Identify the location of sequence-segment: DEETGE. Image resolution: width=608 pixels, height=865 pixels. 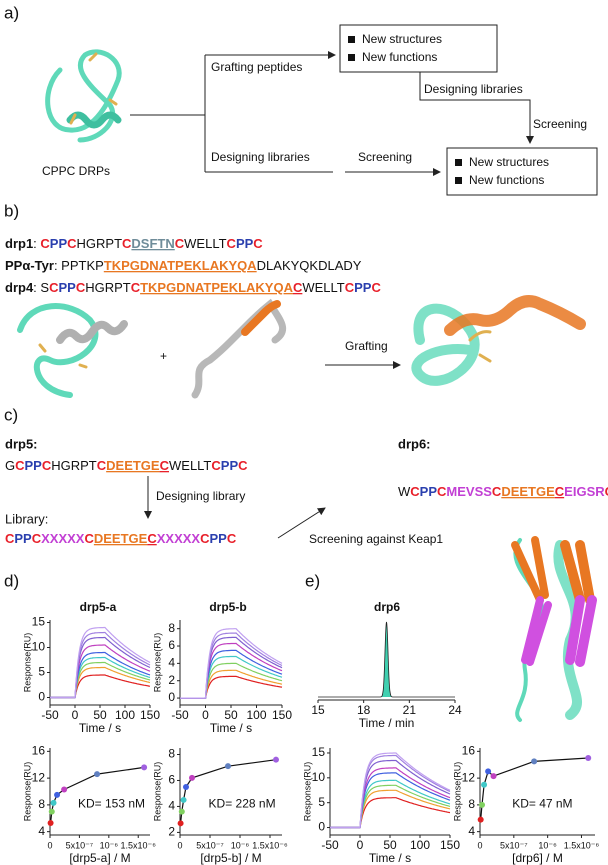
(528, 491).